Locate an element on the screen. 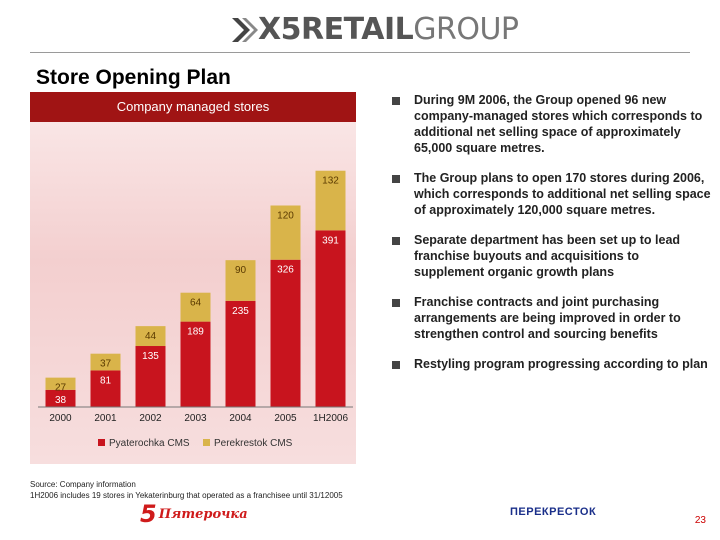 The image size is (720, 540). bar-perekrestok-2005 is located at coordinates (285, 232).